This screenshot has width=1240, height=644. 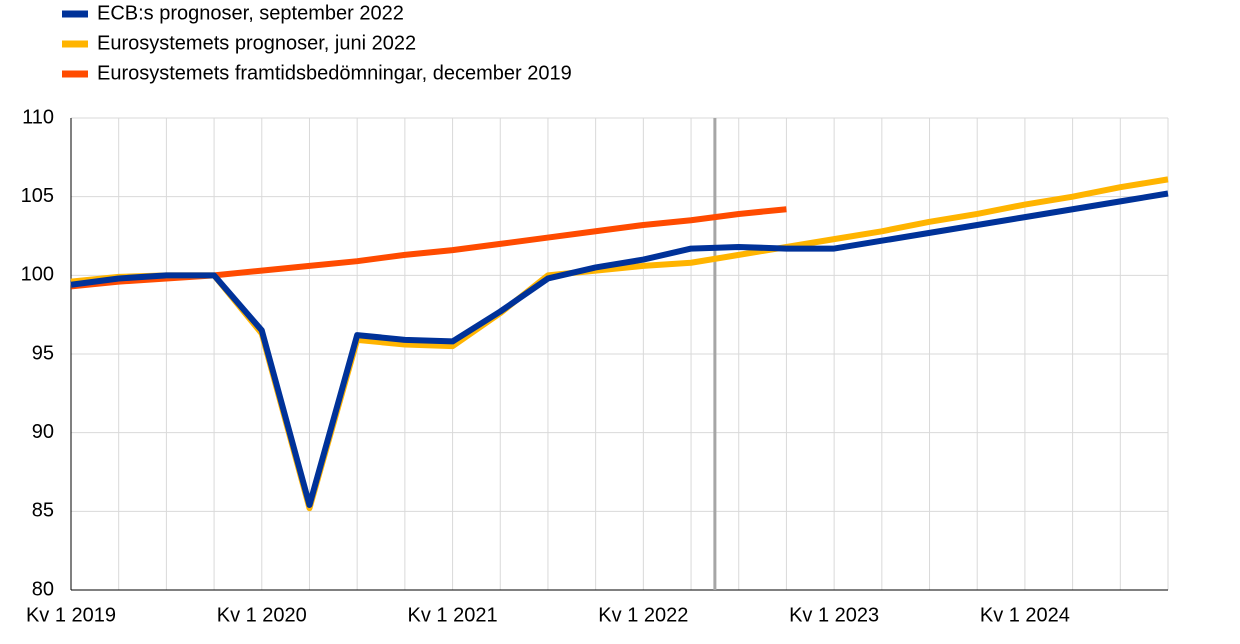 What do you see at coordinates (1025, 615) in the screenshot?
I see `x-tick-label: Kv 1 2024` at bounding box center [1025, 615].